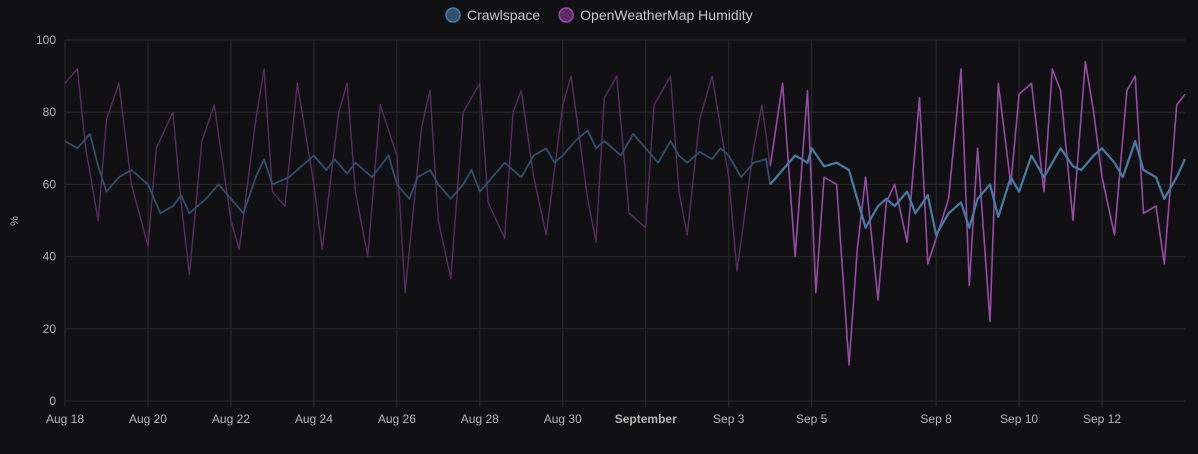 The image size is (1198, 454). I want to click on crawlspace-line-recent, so click(977, 188).